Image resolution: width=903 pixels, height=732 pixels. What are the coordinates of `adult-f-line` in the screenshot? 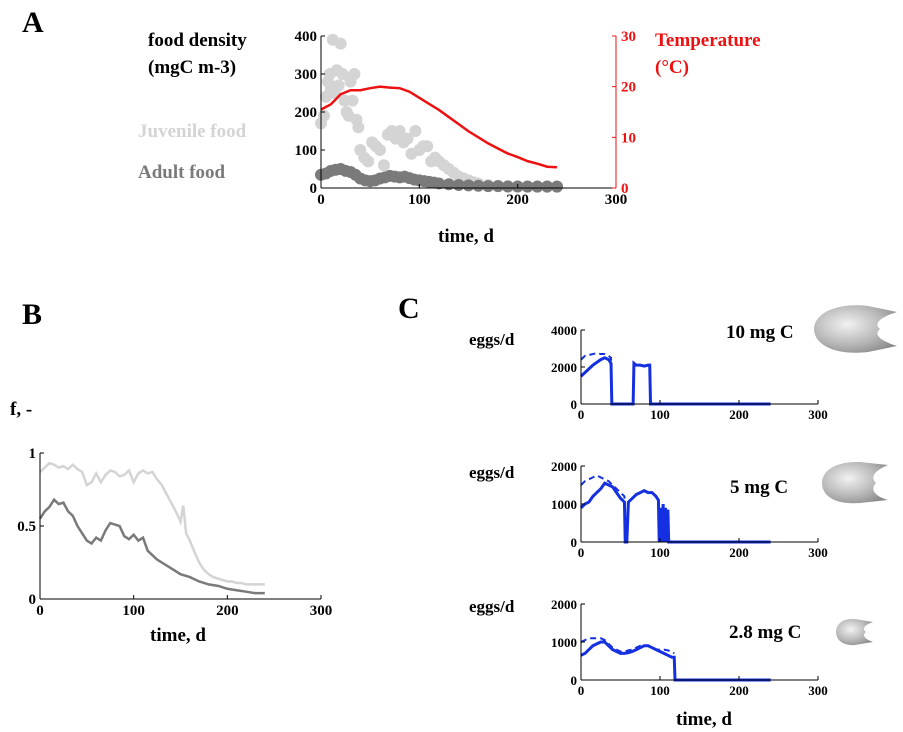 It's located at (151, 546).